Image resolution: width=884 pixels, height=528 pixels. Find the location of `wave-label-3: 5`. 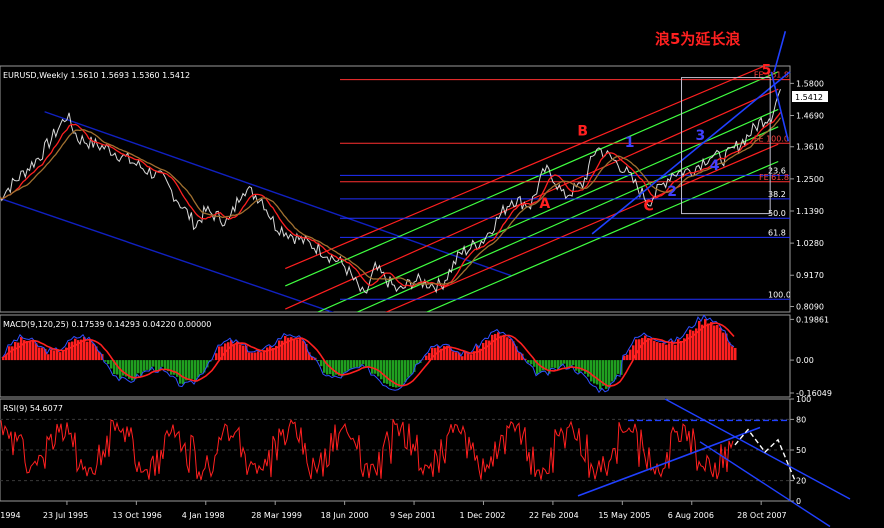

wave-label-3: 5 is located at coordinates (767, 71).